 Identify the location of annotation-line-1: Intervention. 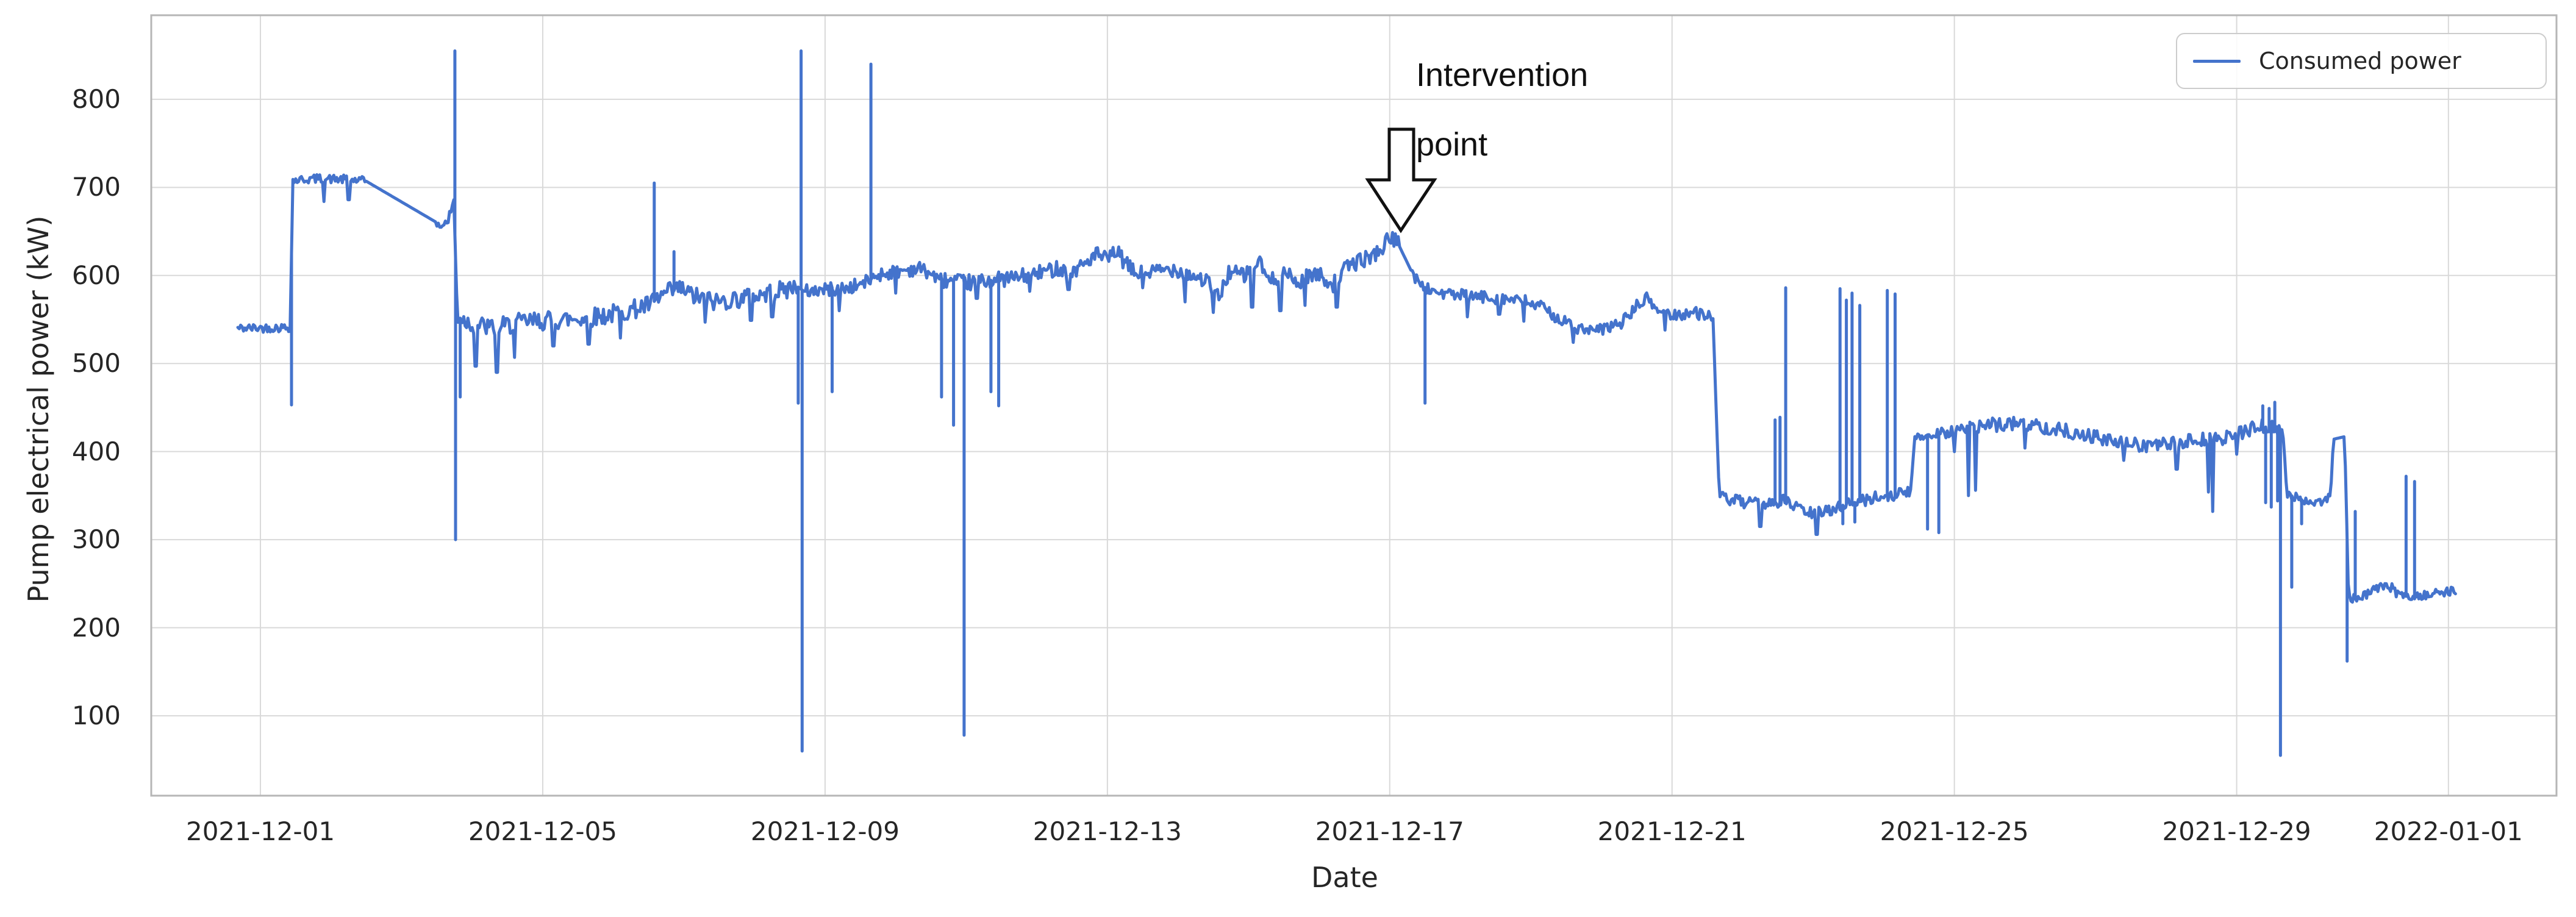
(1502, 75).